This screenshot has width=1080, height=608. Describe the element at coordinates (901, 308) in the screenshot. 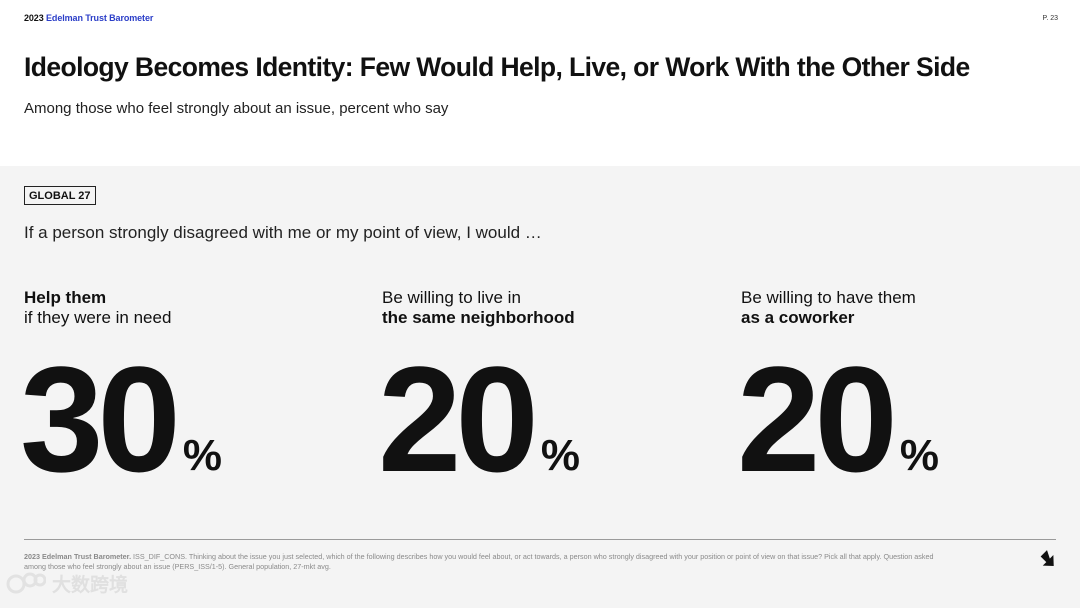

I see `stat-label-coworker: Be willing to have them as a coworker` at that location.